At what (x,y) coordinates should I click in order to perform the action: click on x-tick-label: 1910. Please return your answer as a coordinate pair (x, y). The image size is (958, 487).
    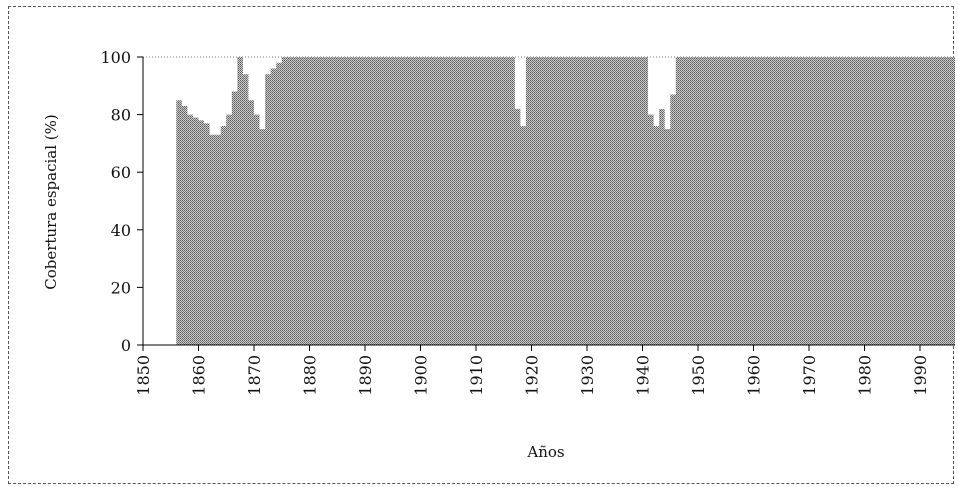
    Looking at the image, I should click on (476, 375).